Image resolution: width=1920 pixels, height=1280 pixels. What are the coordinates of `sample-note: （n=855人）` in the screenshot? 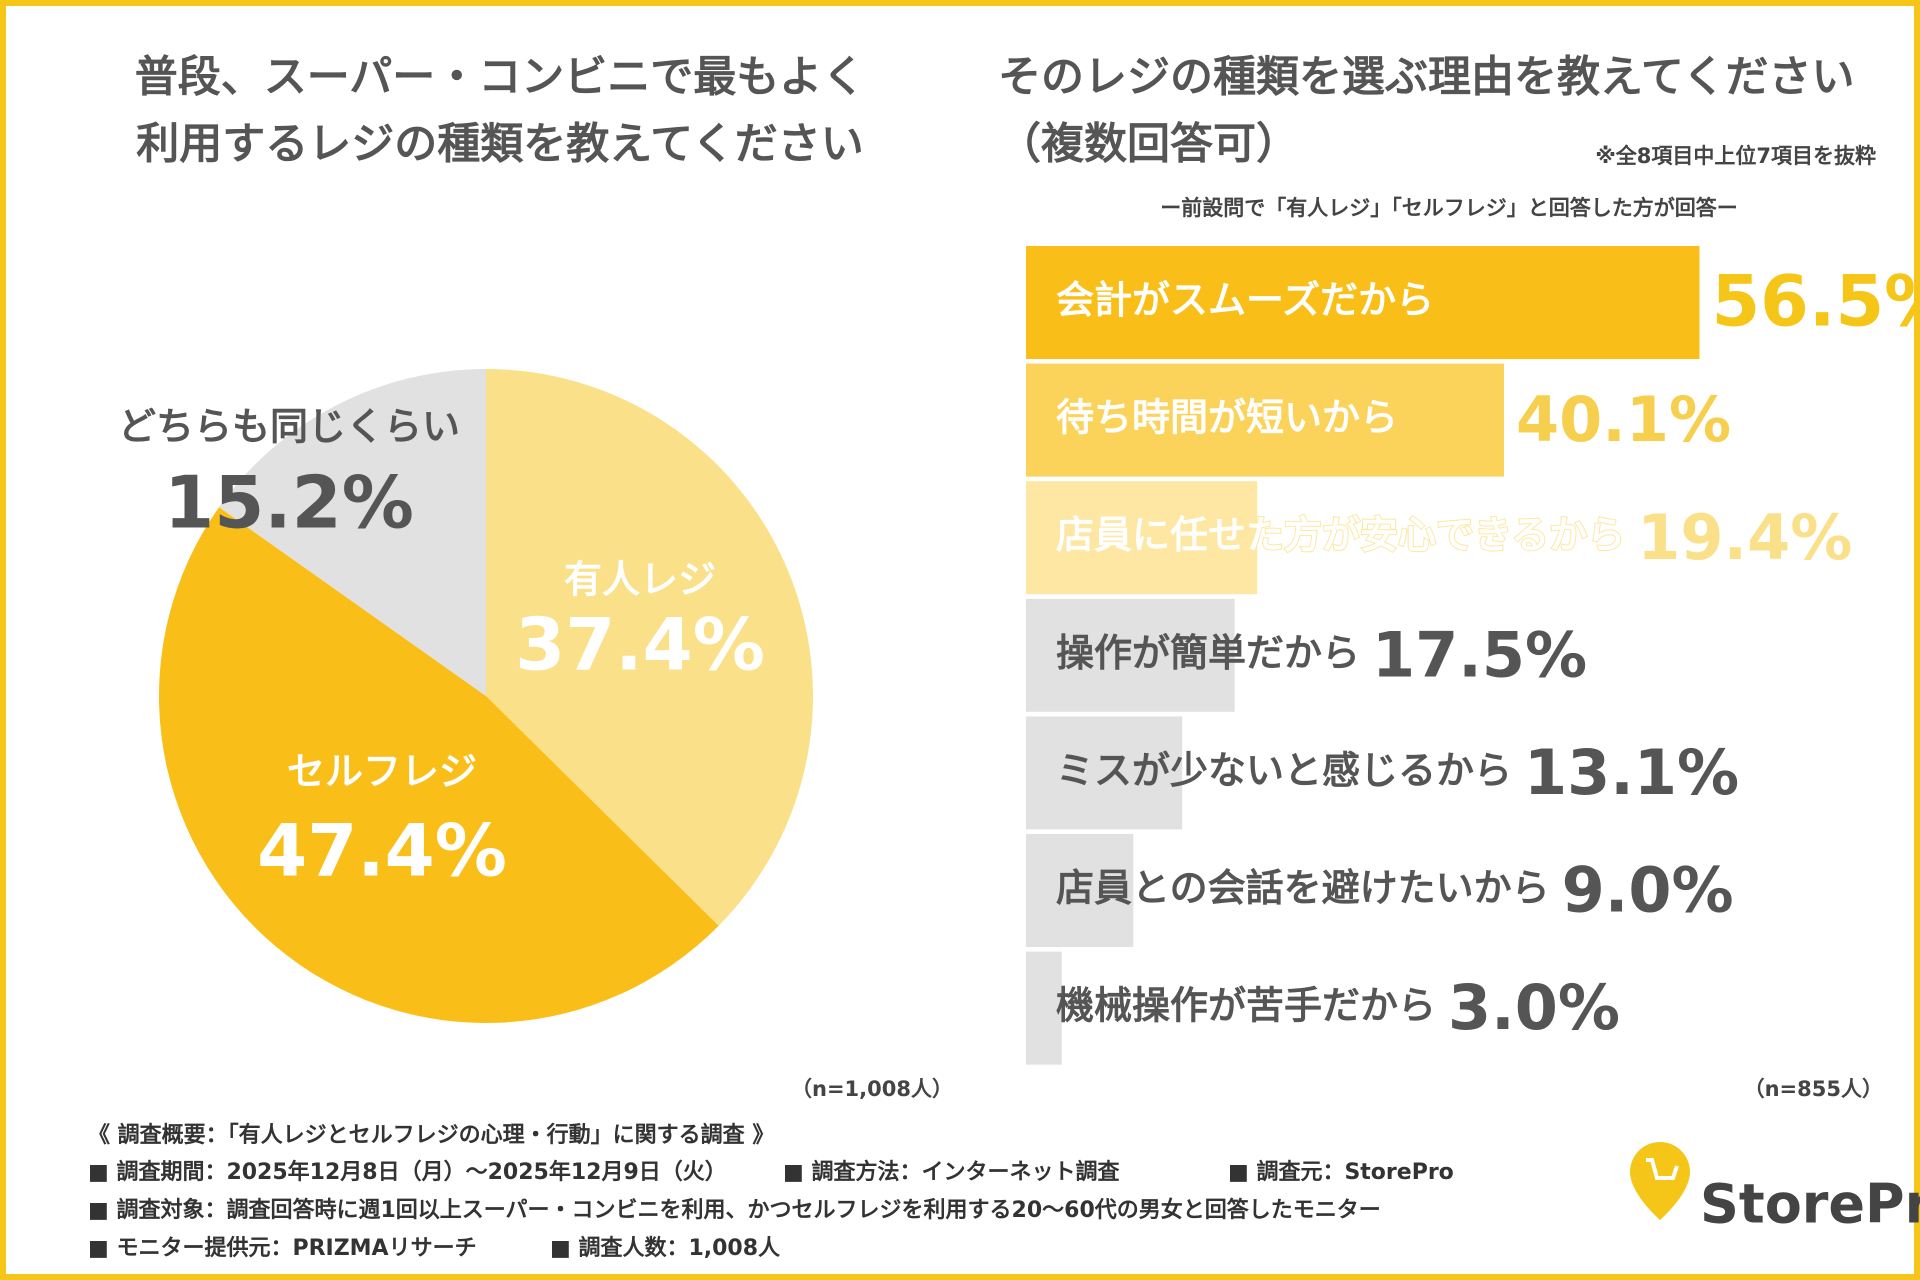 It's located at (1813, 1089).